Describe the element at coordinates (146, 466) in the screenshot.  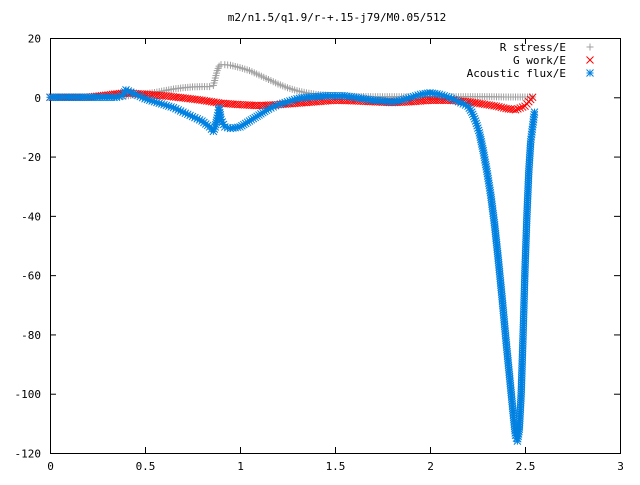
I see `x-tick-label: 0.5` at that location.